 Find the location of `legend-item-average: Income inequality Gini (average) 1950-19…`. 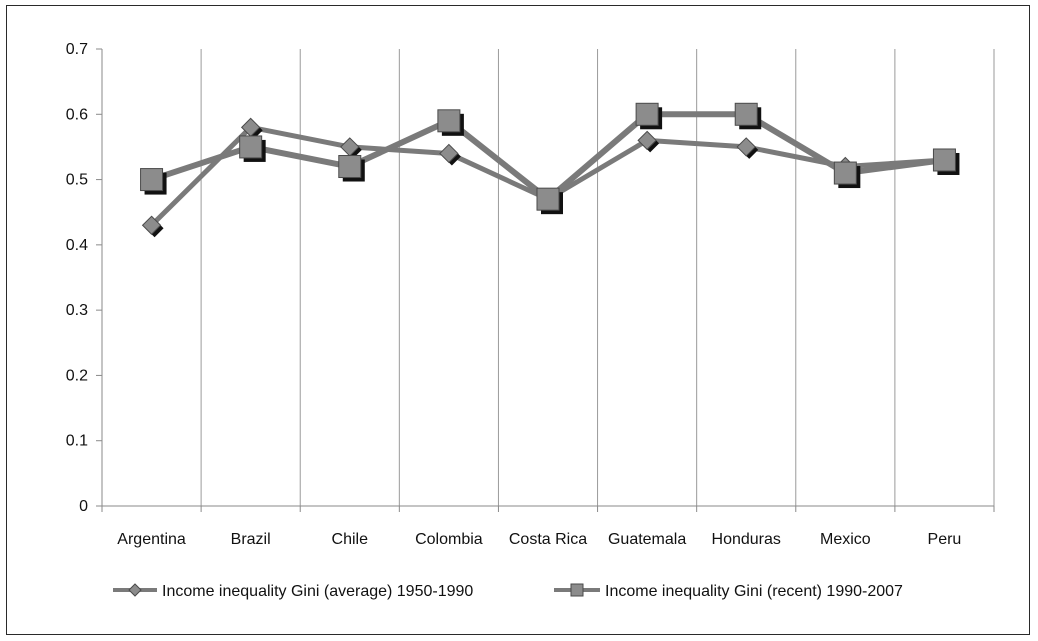

legend-item-average: Income inequality Gini (average) 1950-19… is located at coordinates (293, 591).